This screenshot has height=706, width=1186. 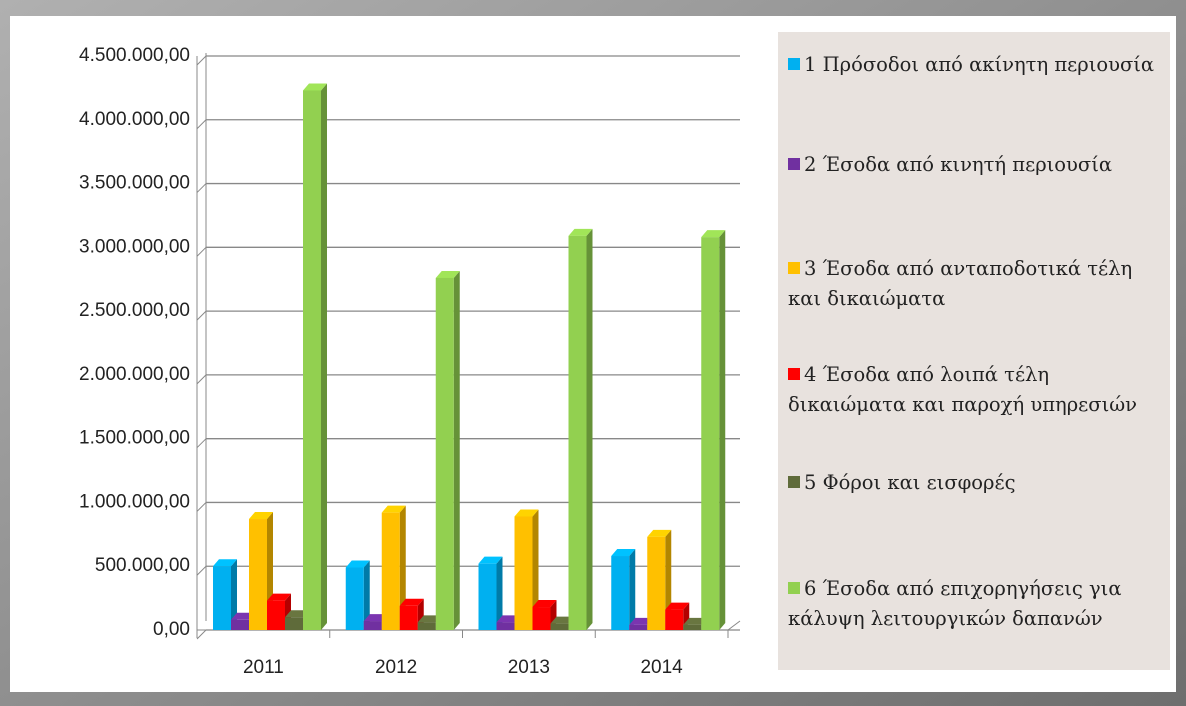 What do you see at coordinates (142, 565) in the screenshot?
I see `y-tick-label: 500.000,00` at bounding box center [142, 565].